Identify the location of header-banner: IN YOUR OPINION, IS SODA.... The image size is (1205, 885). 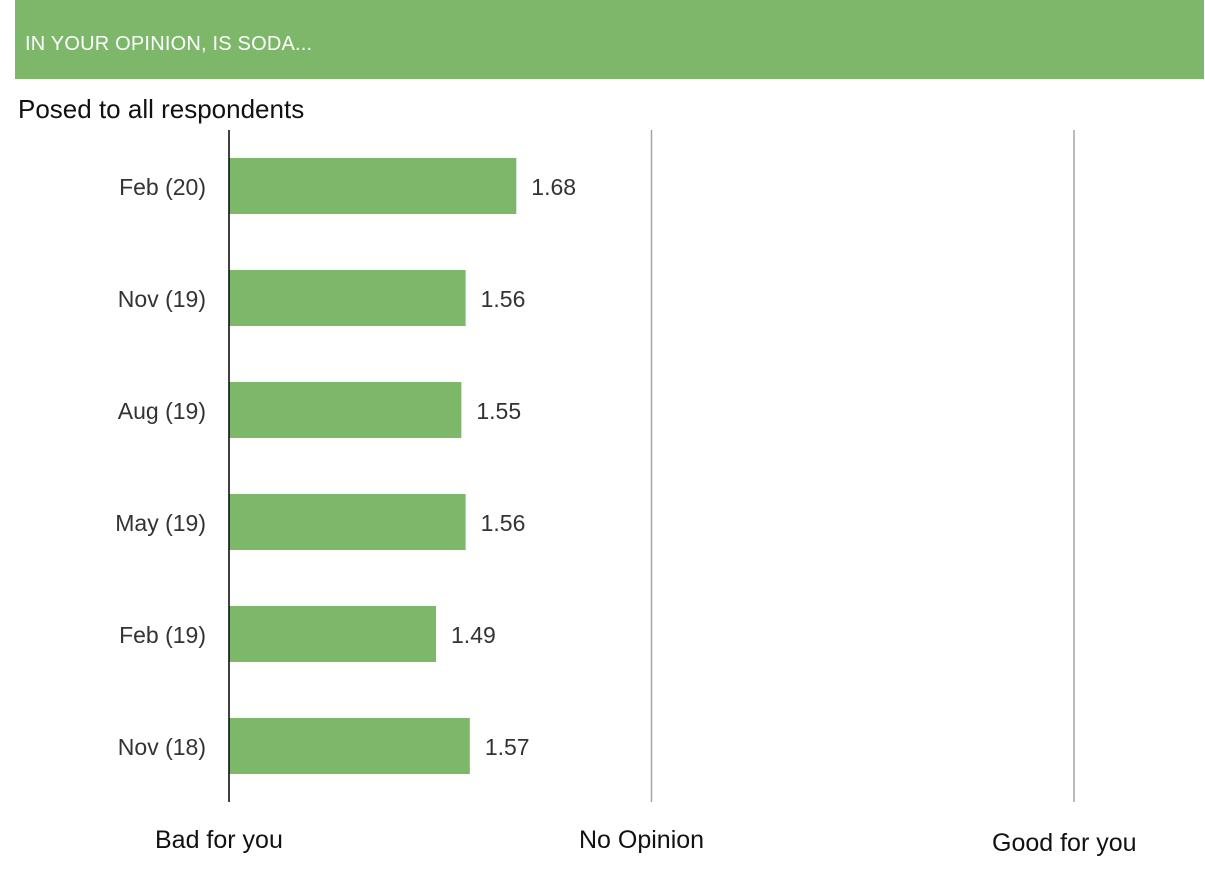
(609, 39).